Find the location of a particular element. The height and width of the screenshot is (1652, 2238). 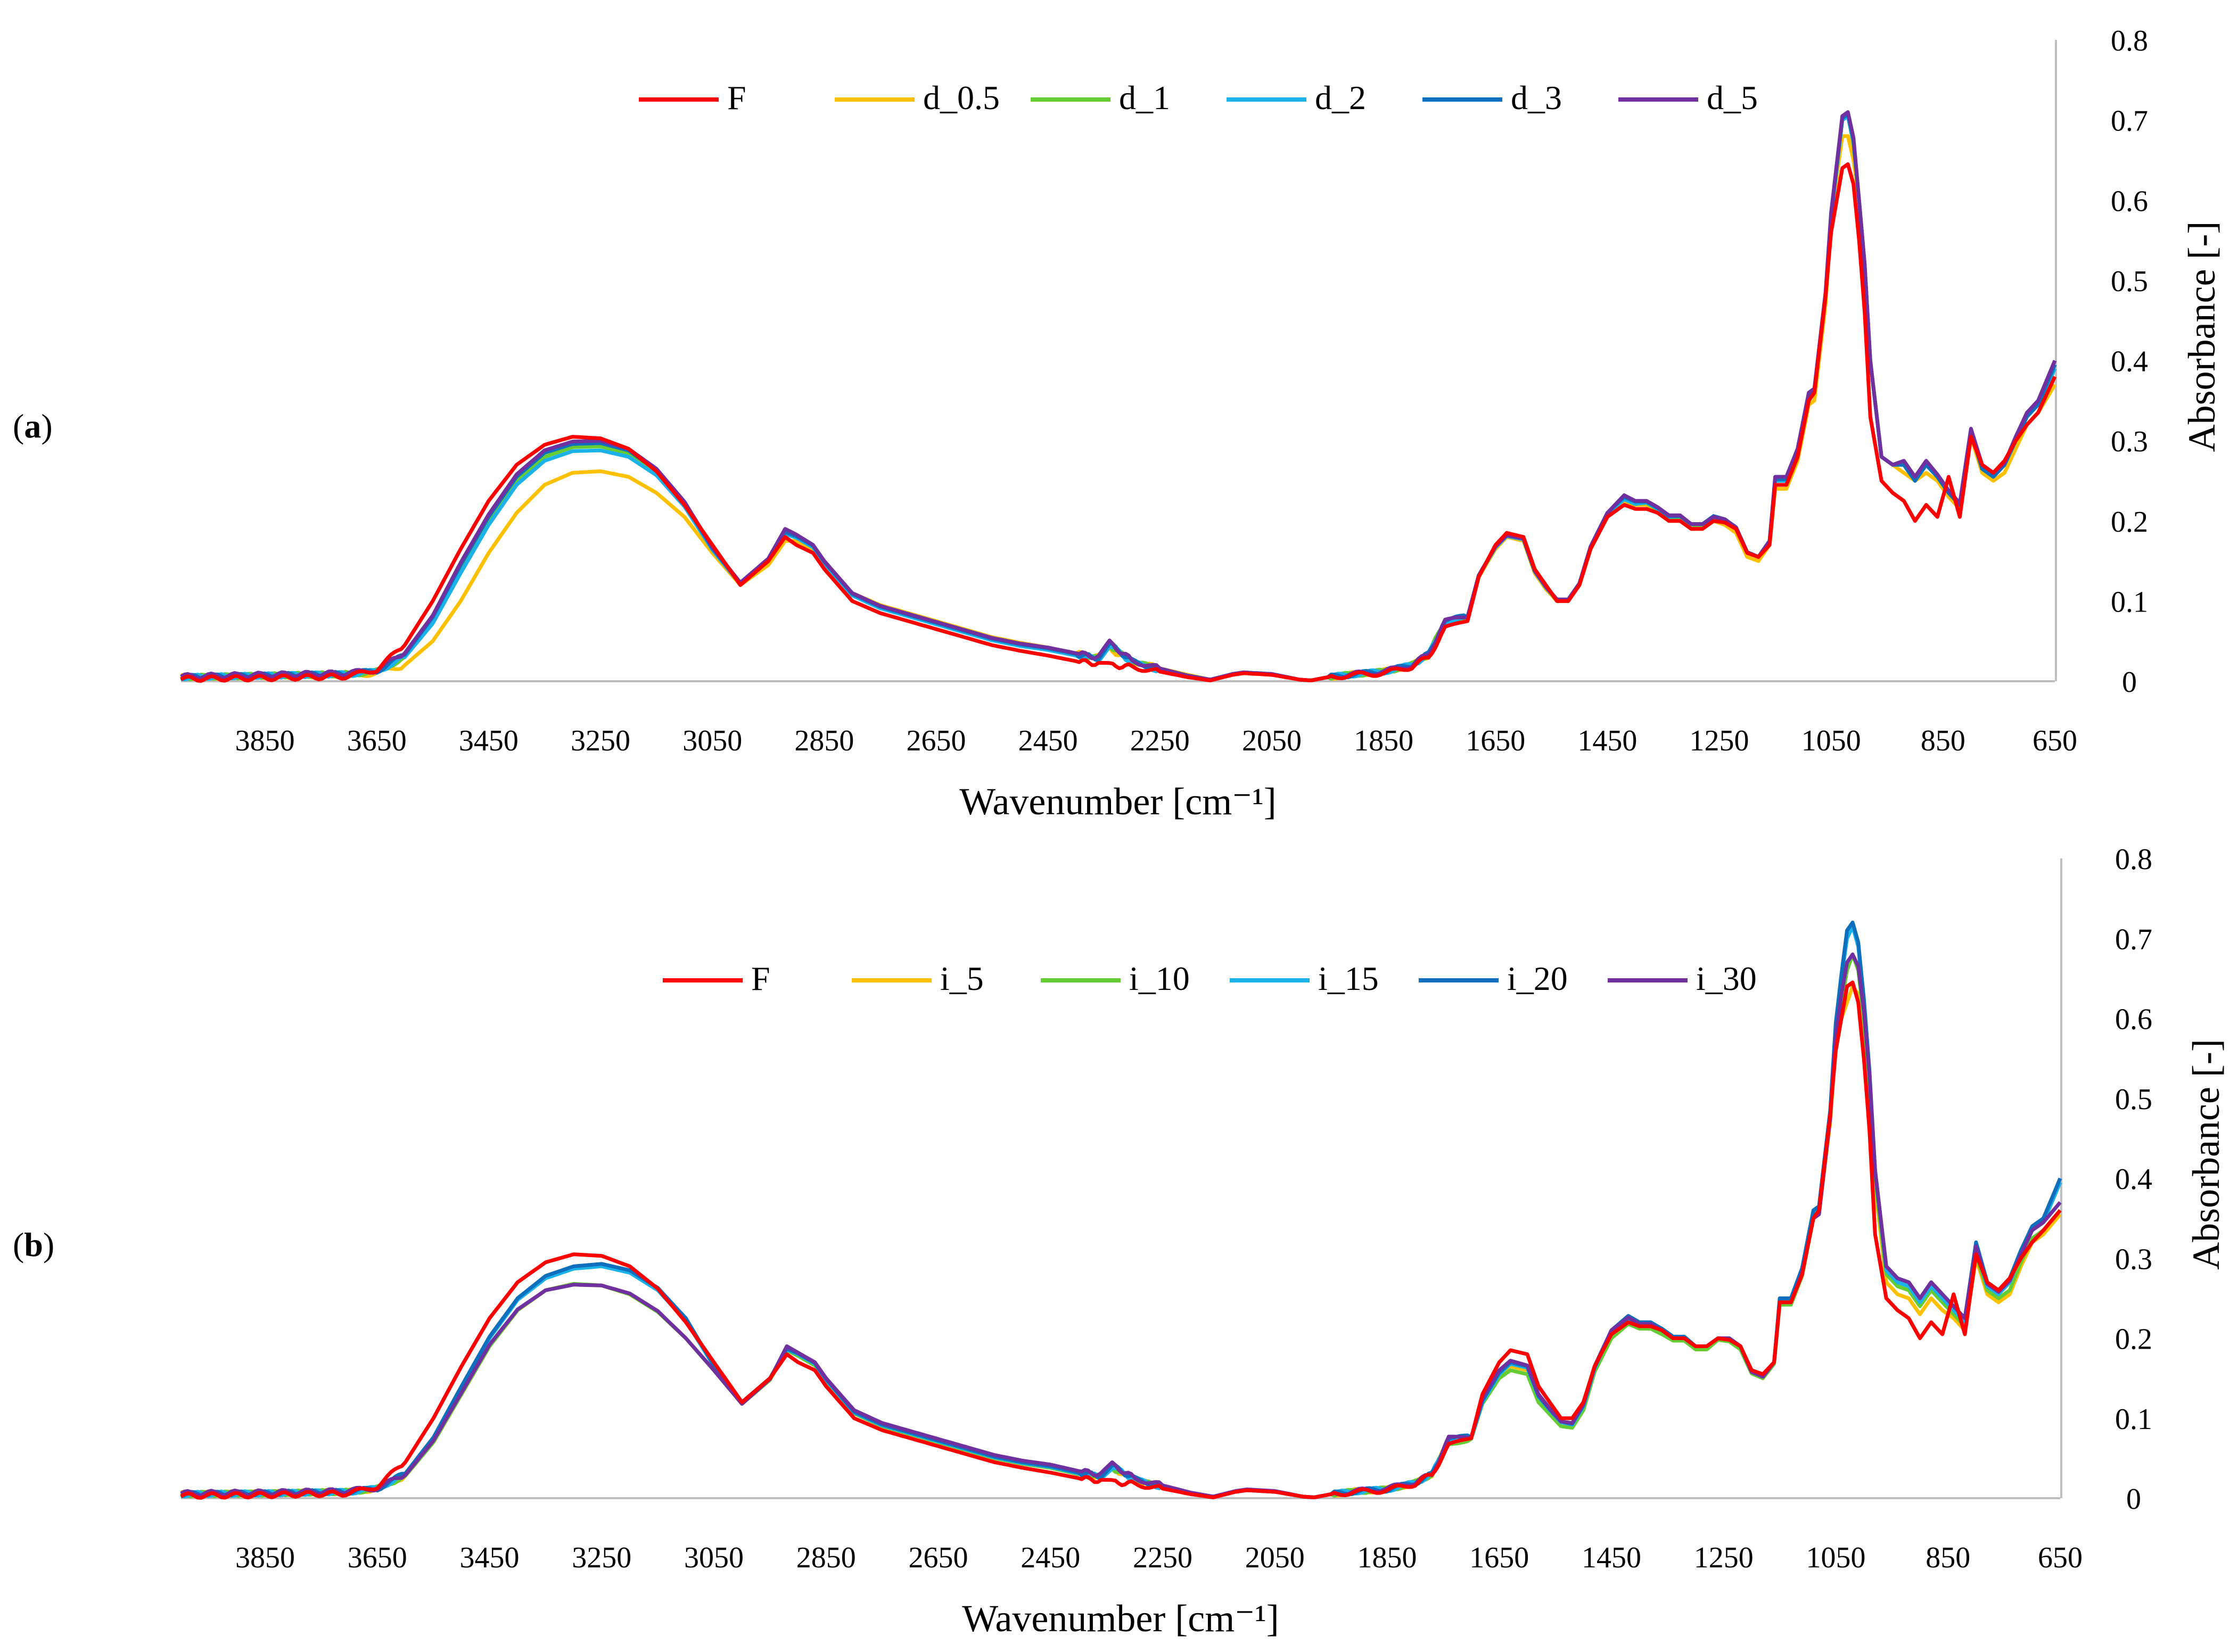

legend-label: d_1 is located at coordinates (1144, 98).